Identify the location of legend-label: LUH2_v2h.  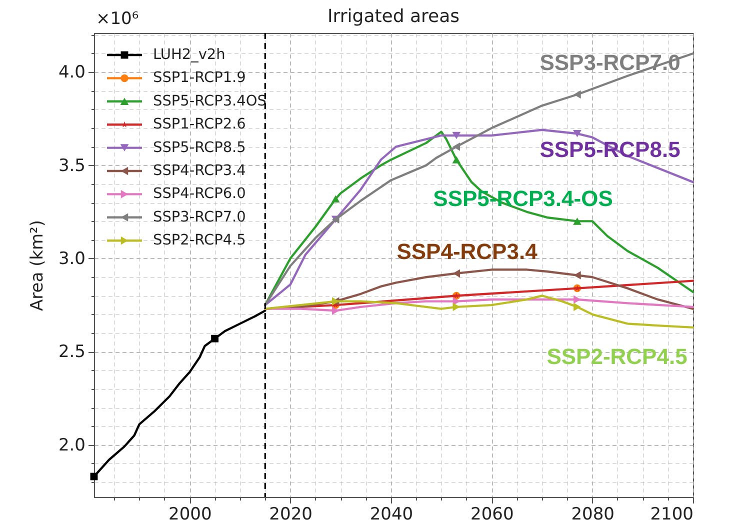
(189, 55).